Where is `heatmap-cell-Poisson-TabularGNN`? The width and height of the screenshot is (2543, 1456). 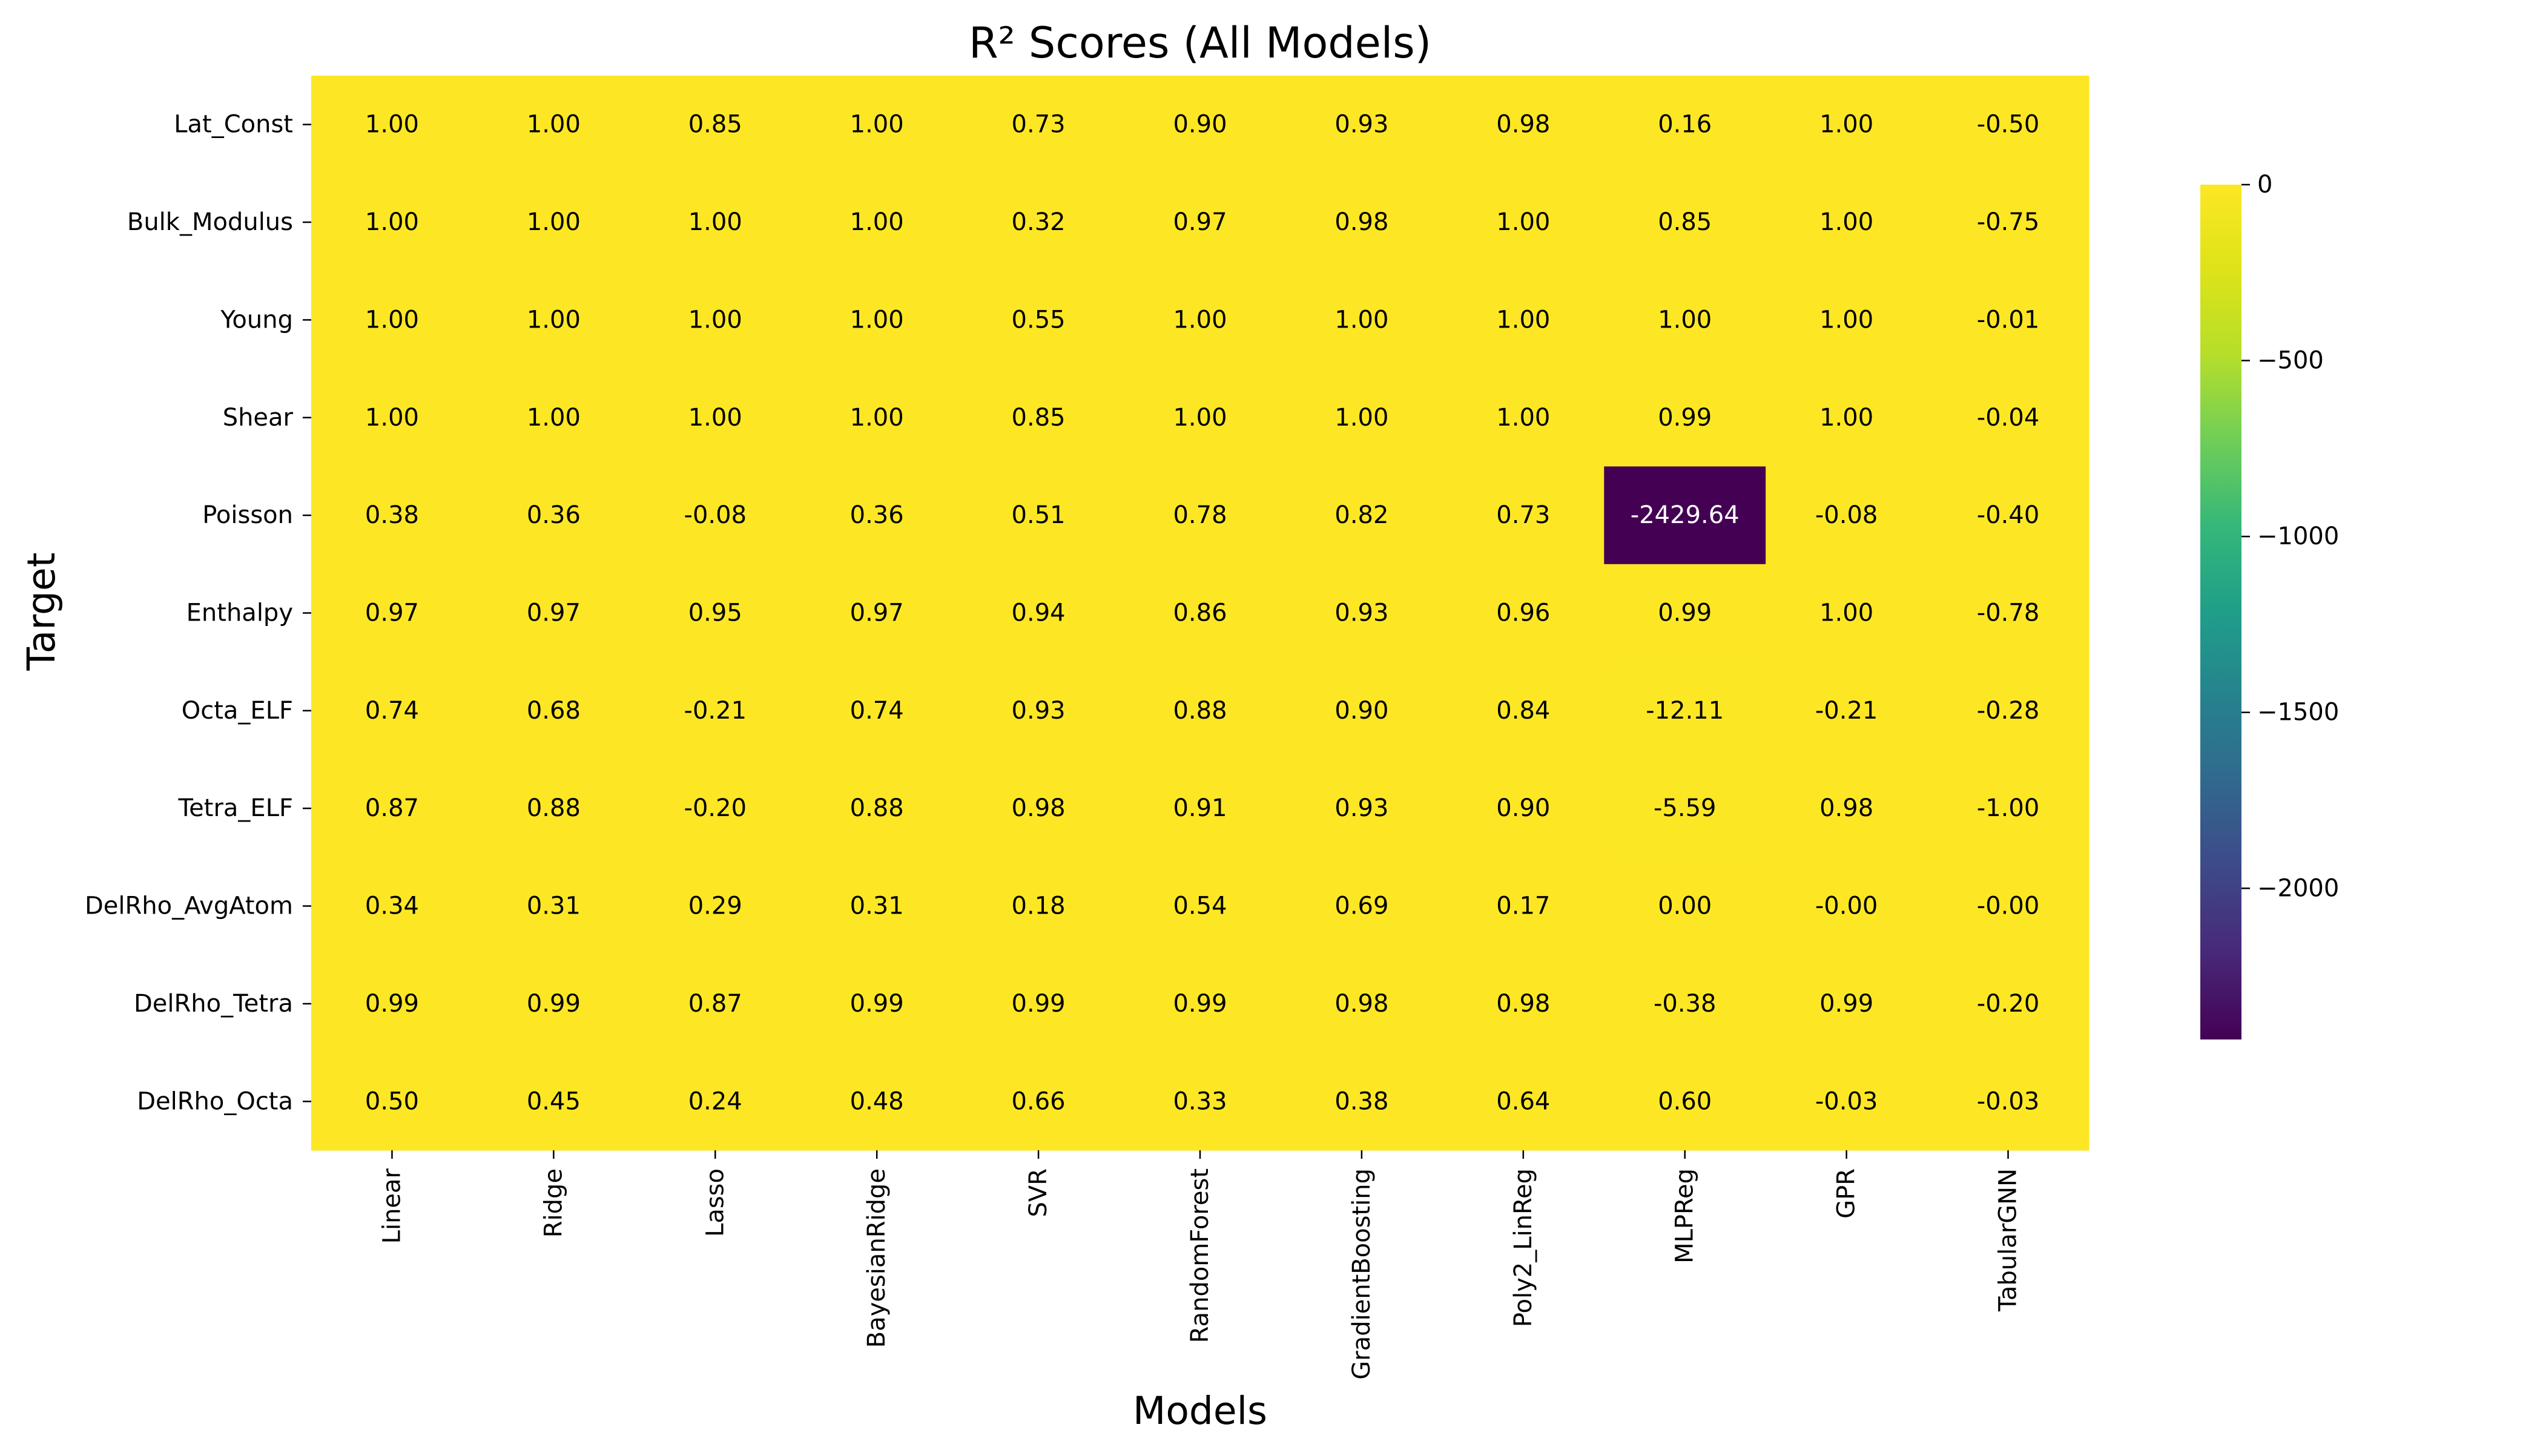 heatmap-cell-Poisson-TabularGNN is located at coordinates (2008, 515).